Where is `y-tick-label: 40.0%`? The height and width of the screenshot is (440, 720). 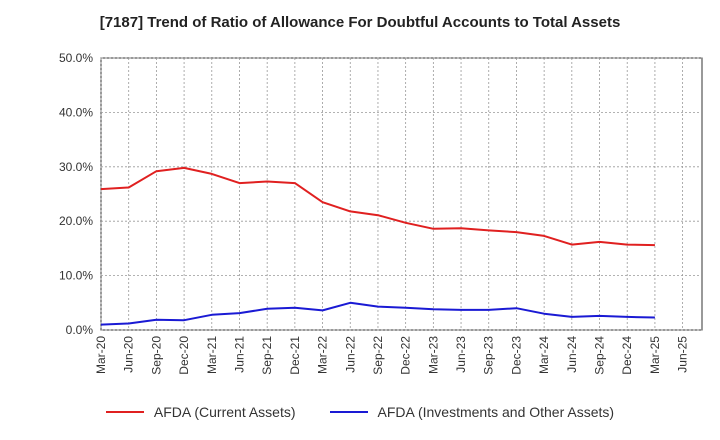
y-tick-label: 40.0% is located at coordinates (76, 112).